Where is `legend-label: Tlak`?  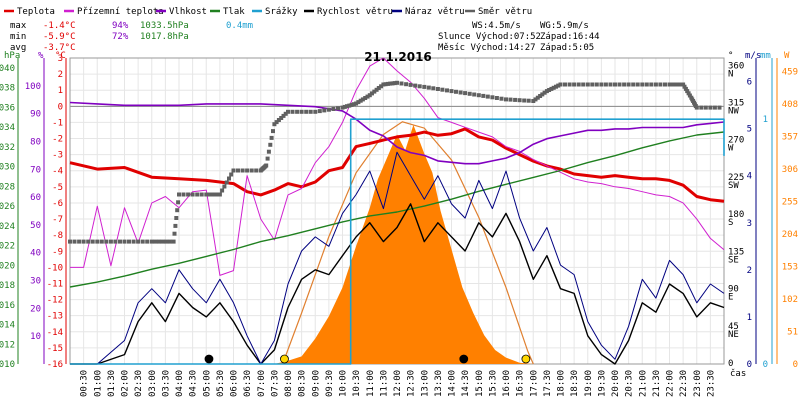 legend-label: Tlak is located at coordinates (234, 12).